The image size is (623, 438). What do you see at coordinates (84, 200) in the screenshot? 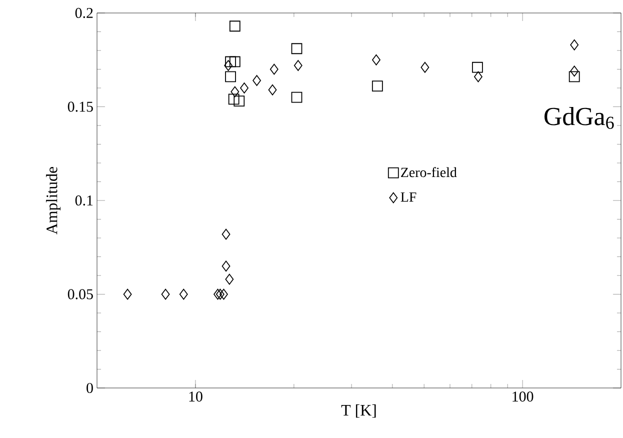
I see `y-tick-label: 0.1` at bounding box center [84, 200].